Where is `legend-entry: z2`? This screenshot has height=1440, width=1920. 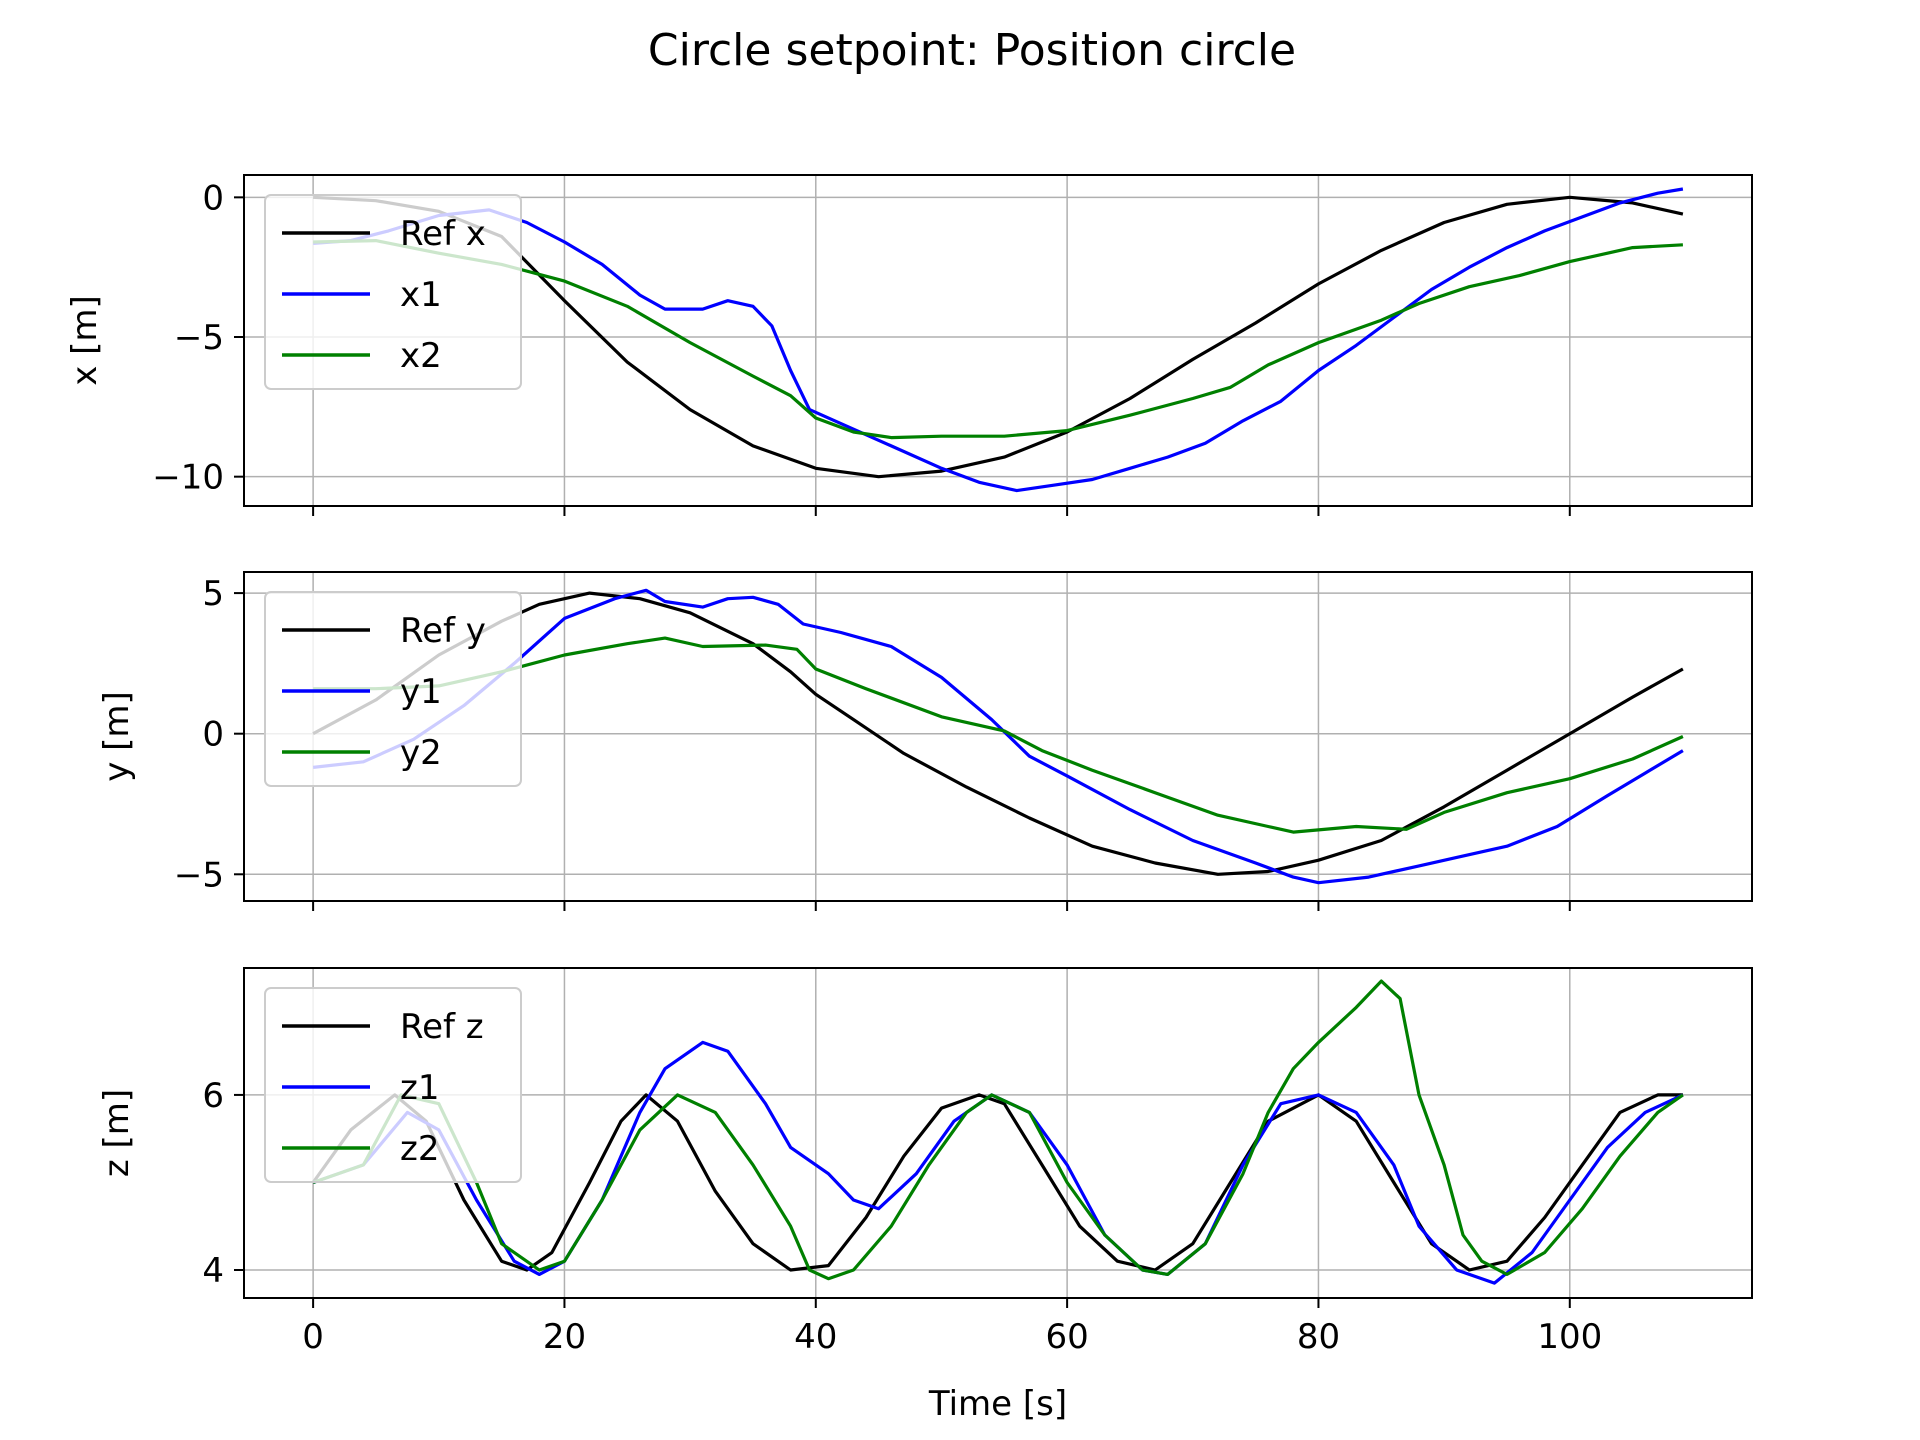 legend-entry: z2 is located at coordinates (419, 1149).